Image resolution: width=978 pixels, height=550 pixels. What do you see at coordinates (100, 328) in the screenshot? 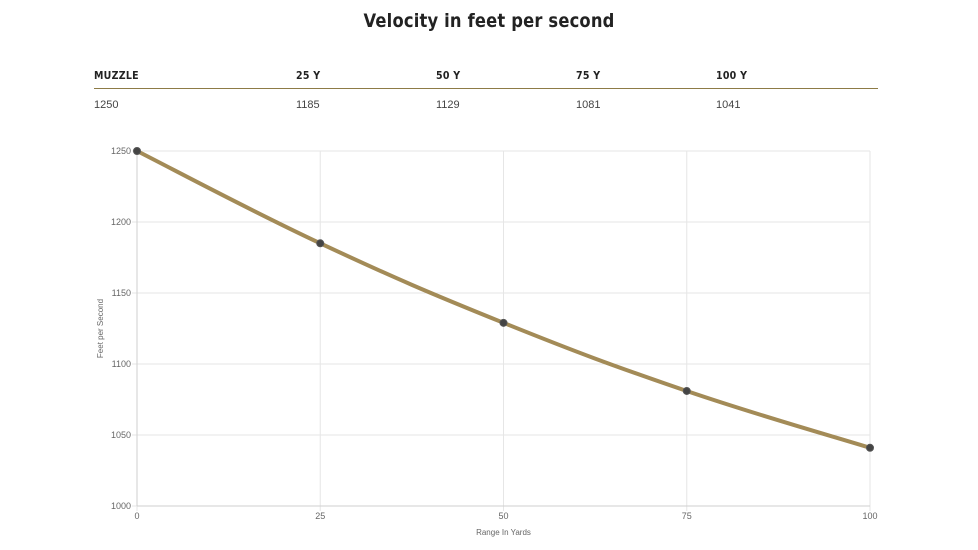
I see `y-axis-title: Feet per Second` at bounding box center [100, 328].